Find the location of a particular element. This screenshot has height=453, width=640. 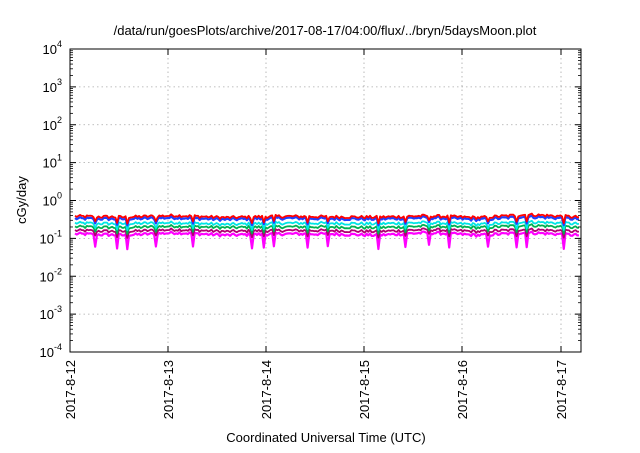

y-tick-label: 10¹ is located at coordinates (52, 162).